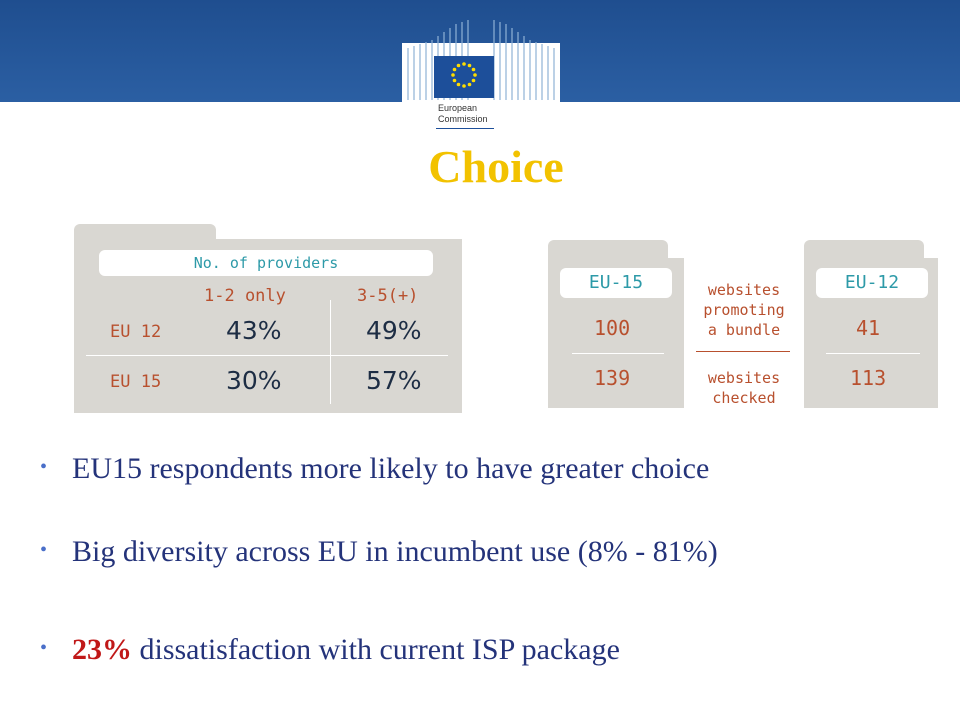 The width and height of the screenshot is (960, 720). What do you see at coordinates (458, 108) in the screenshot?
I see `logo-line-1: European` at bounding box center [458, 108].